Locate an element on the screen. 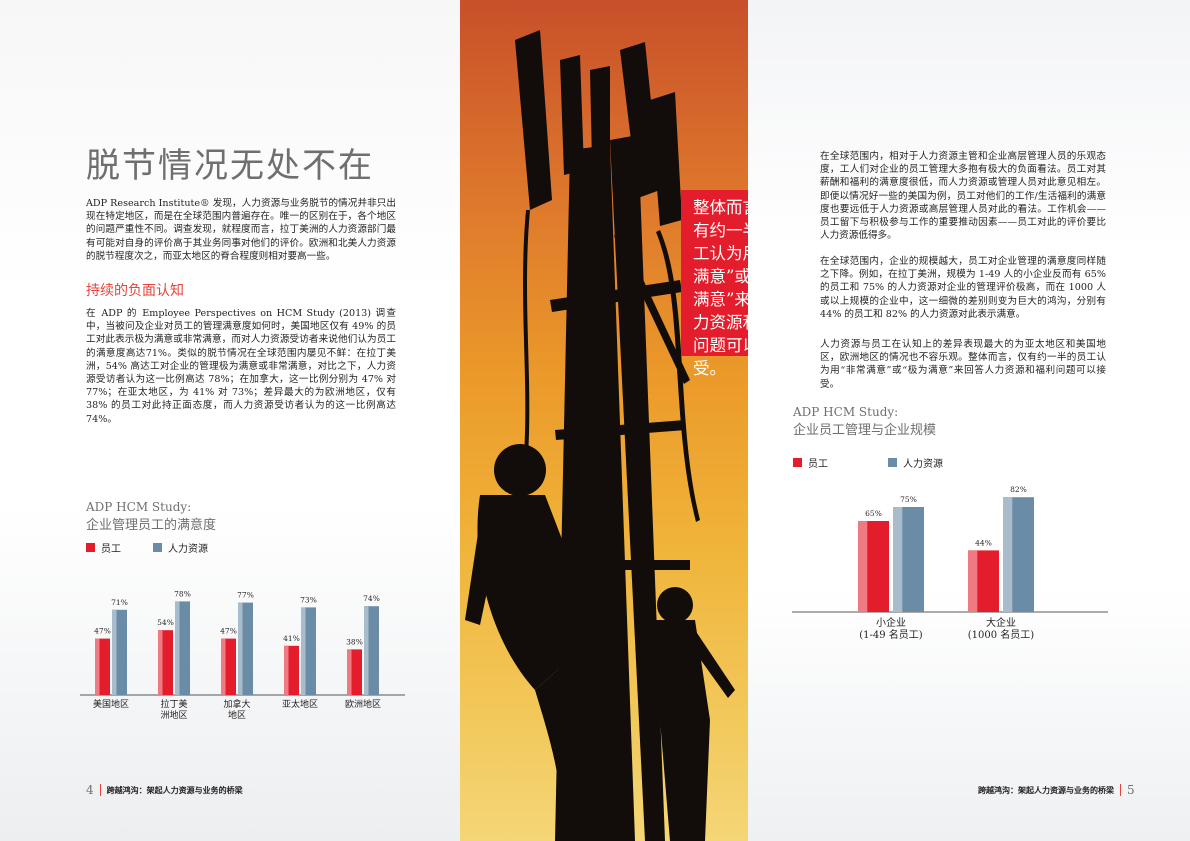  data-label-hr-0: 75% is located at coordinates (908, 499).